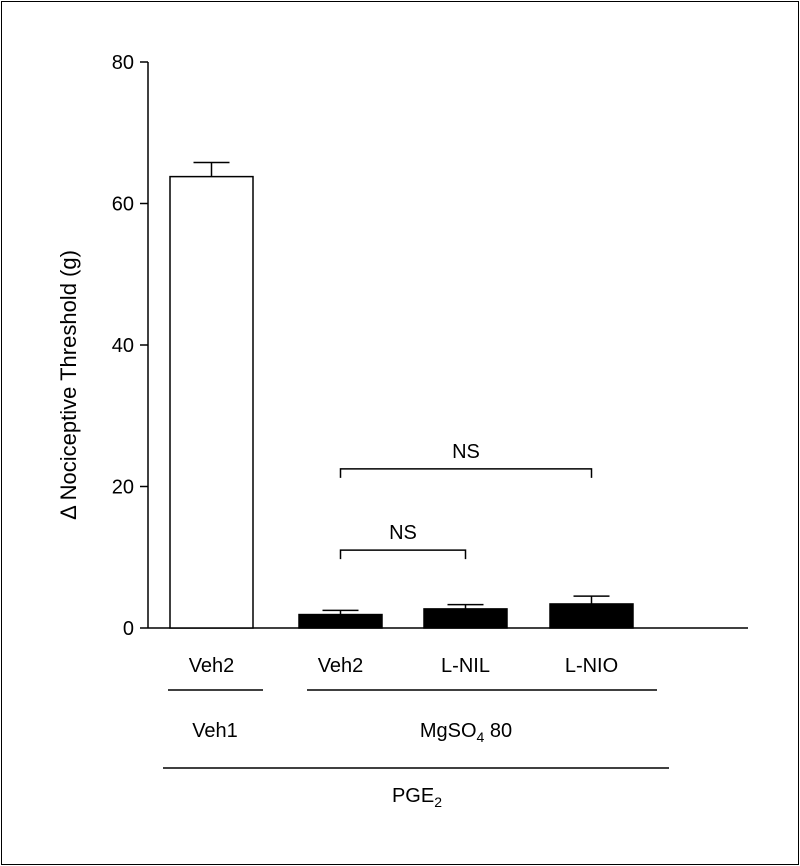 This screenshot has height=866, width=800. I want to click on group-label-mgso4-text: MgSO4 80, so click(466, 732).